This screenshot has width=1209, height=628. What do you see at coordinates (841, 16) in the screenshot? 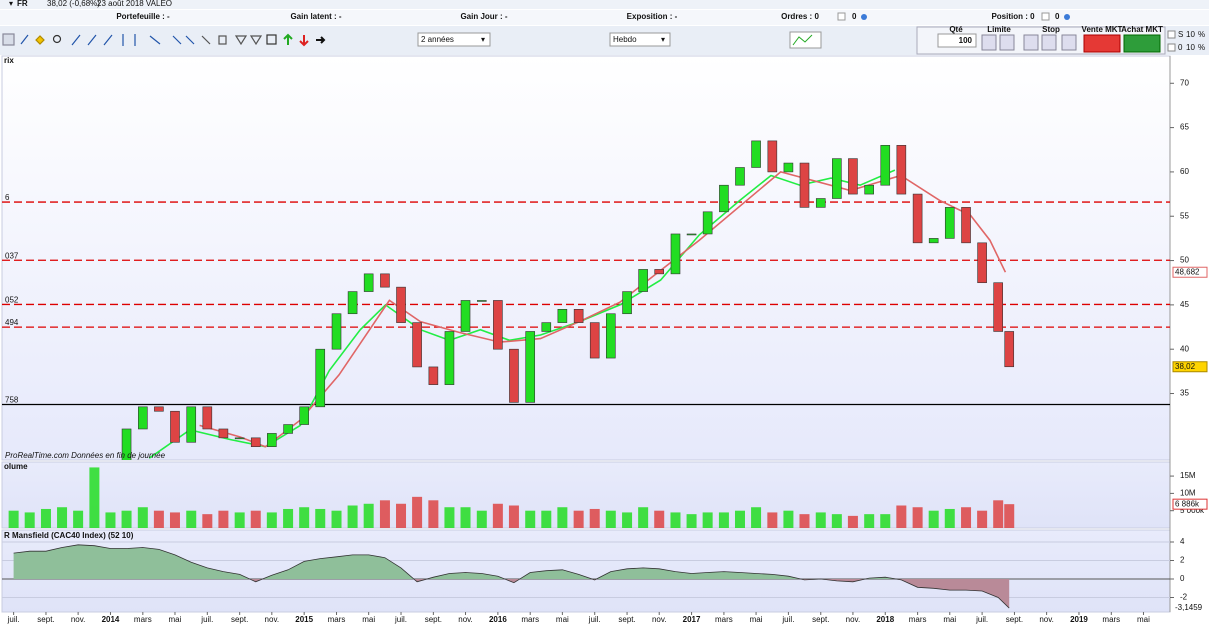
I see `orders-box` at bounding box center [841, 16].